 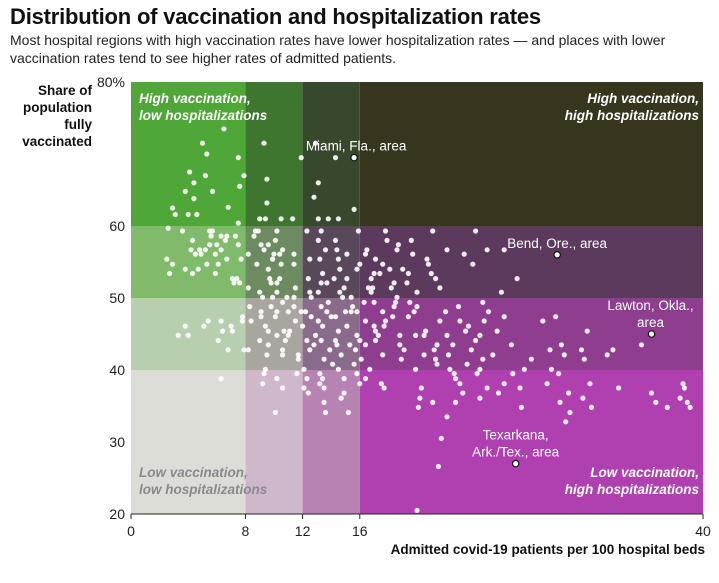 What do you see at coordinates (117, 442) in the screenshot?
I see `y-tick-label: 30` at bounding box center [117, 442].